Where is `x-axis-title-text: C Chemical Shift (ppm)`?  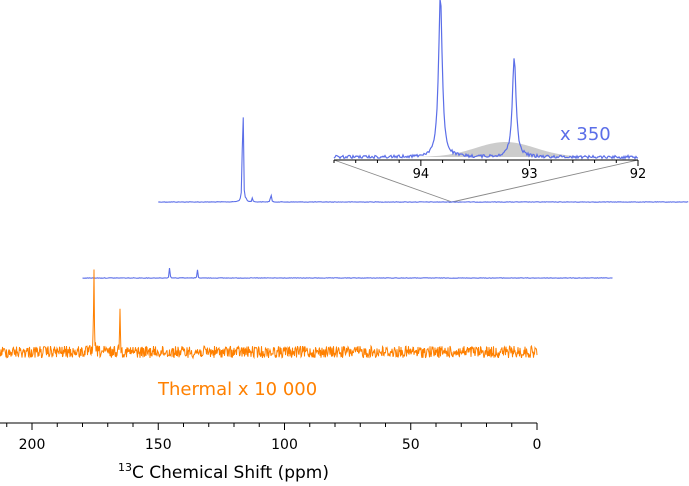
x-axis-title-text: C Chemical Shift (ppm) is located at coordinates (230, 473).